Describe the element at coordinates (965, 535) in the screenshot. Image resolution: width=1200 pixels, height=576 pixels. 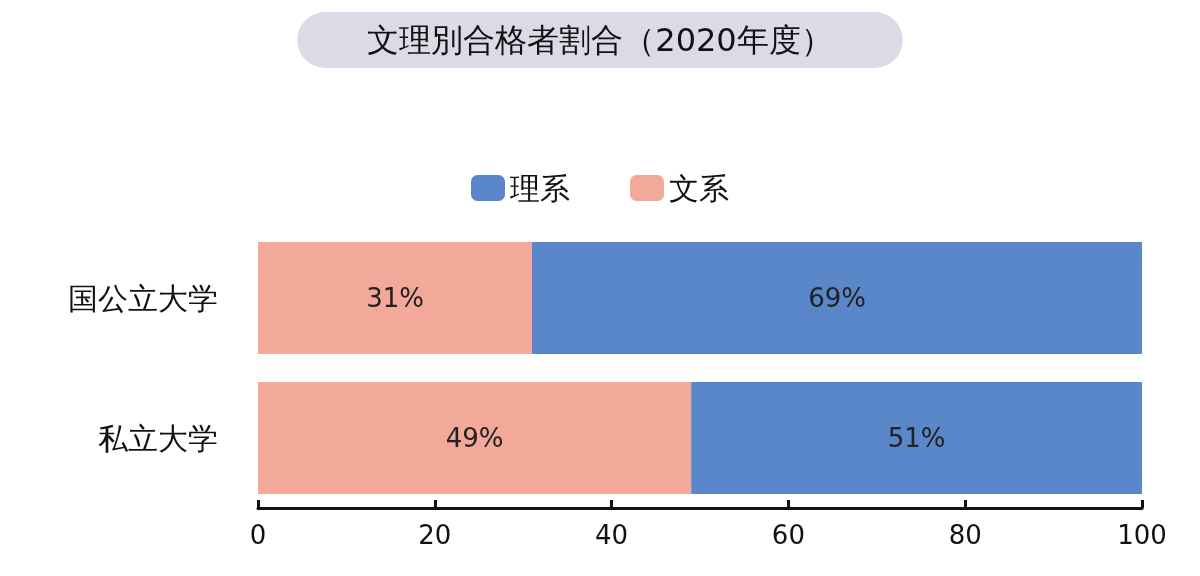
I see `x-tick-label: 80` at that location.